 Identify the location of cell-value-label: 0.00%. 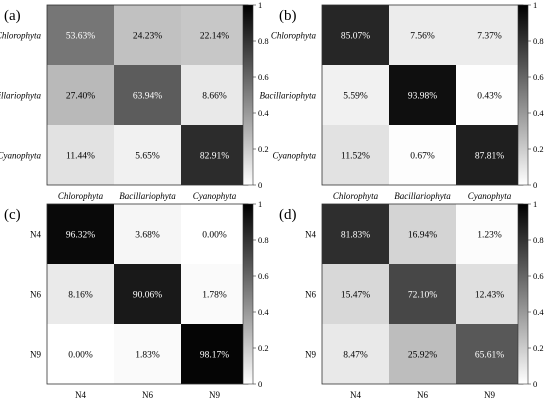
(80, 356).